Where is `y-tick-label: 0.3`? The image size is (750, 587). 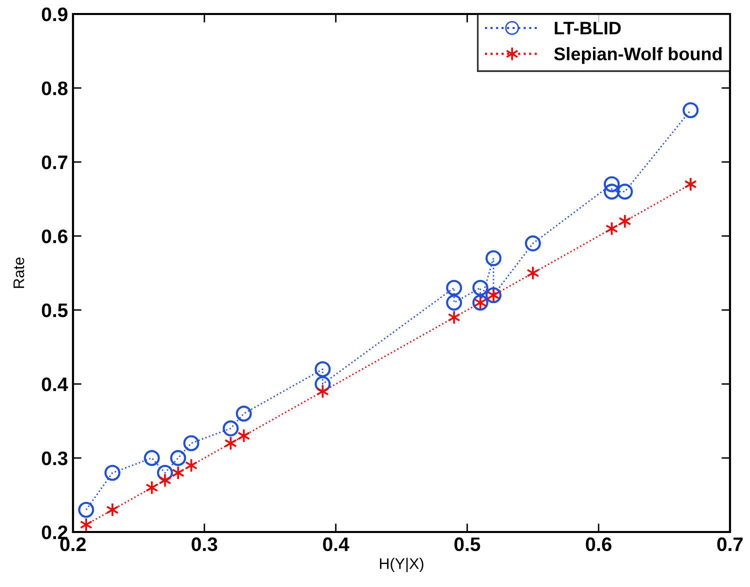
y-tick-label: 0.3 is located at coordinates (55, 458).